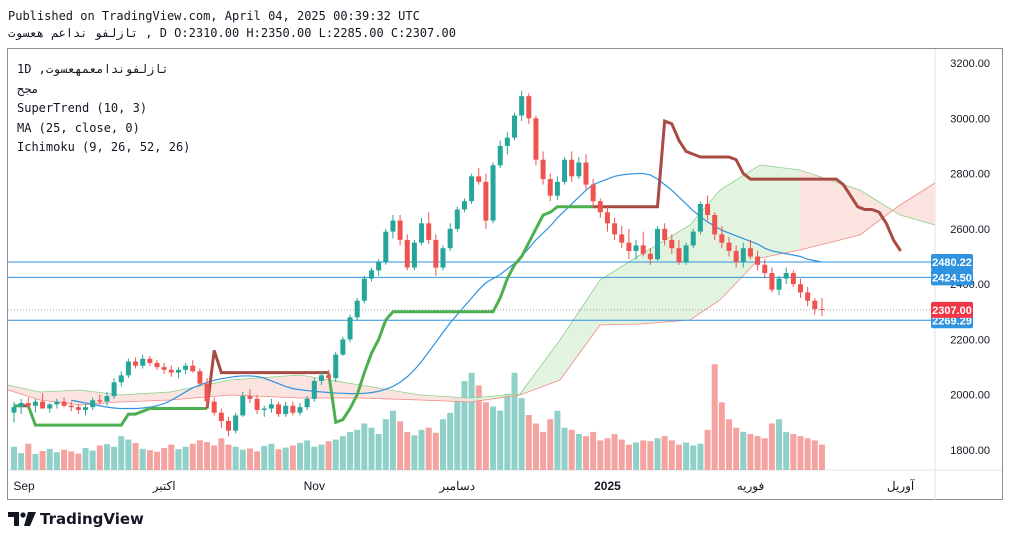  Describe the element at coordinates (78, 127) in the screenshot. I see `legend-ma: MA (25, close, 0)` at that location.